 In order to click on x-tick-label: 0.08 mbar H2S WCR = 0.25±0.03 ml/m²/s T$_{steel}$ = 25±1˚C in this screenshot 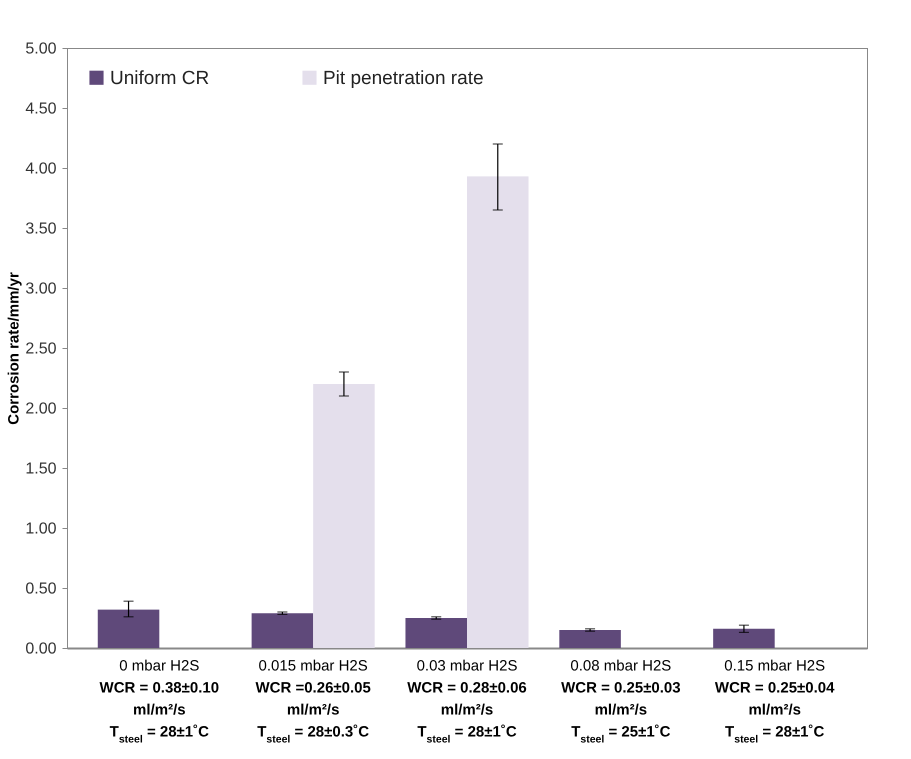, I will do `click(621, 702)`.